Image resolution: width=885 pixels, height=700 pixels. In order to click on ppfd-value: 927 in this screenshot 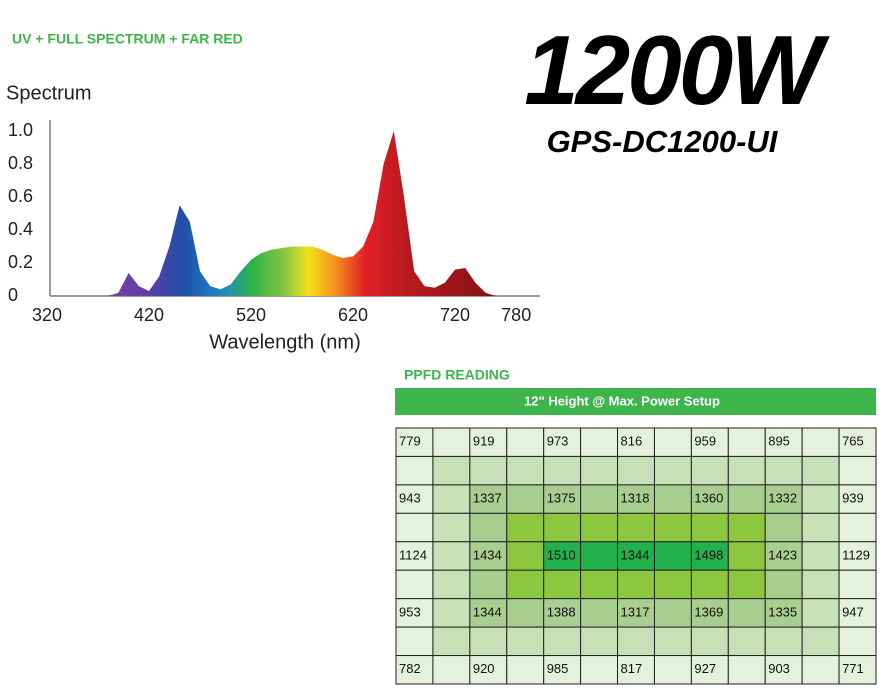, I will do `click(705, 668)`.